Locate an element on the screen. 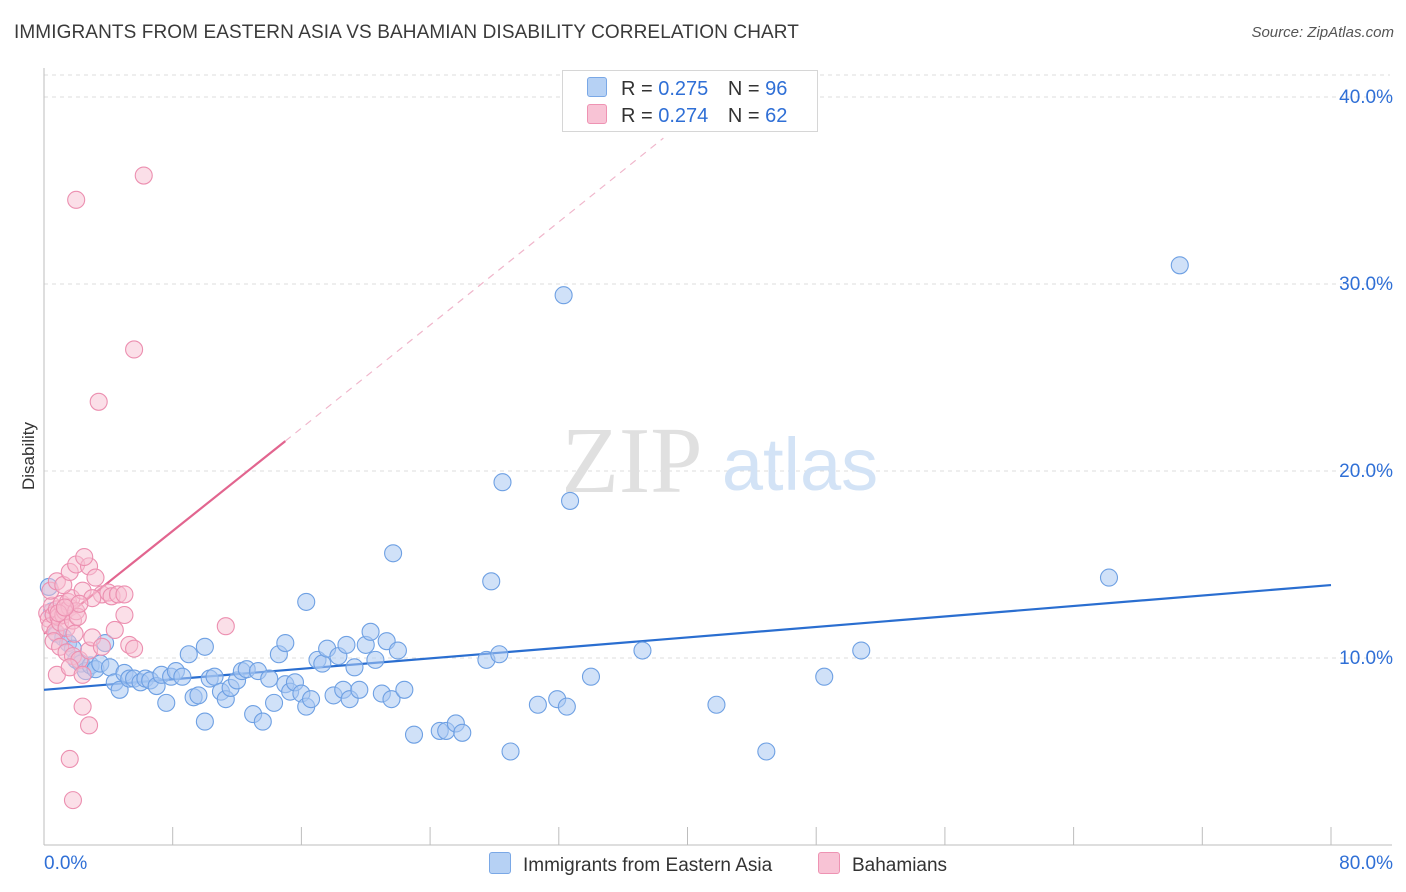 The height and width of the screenshot is (892, 1406). legend-row-eastern-asia: R = 0.275 N = 96 is located at coordinates (687, 89).